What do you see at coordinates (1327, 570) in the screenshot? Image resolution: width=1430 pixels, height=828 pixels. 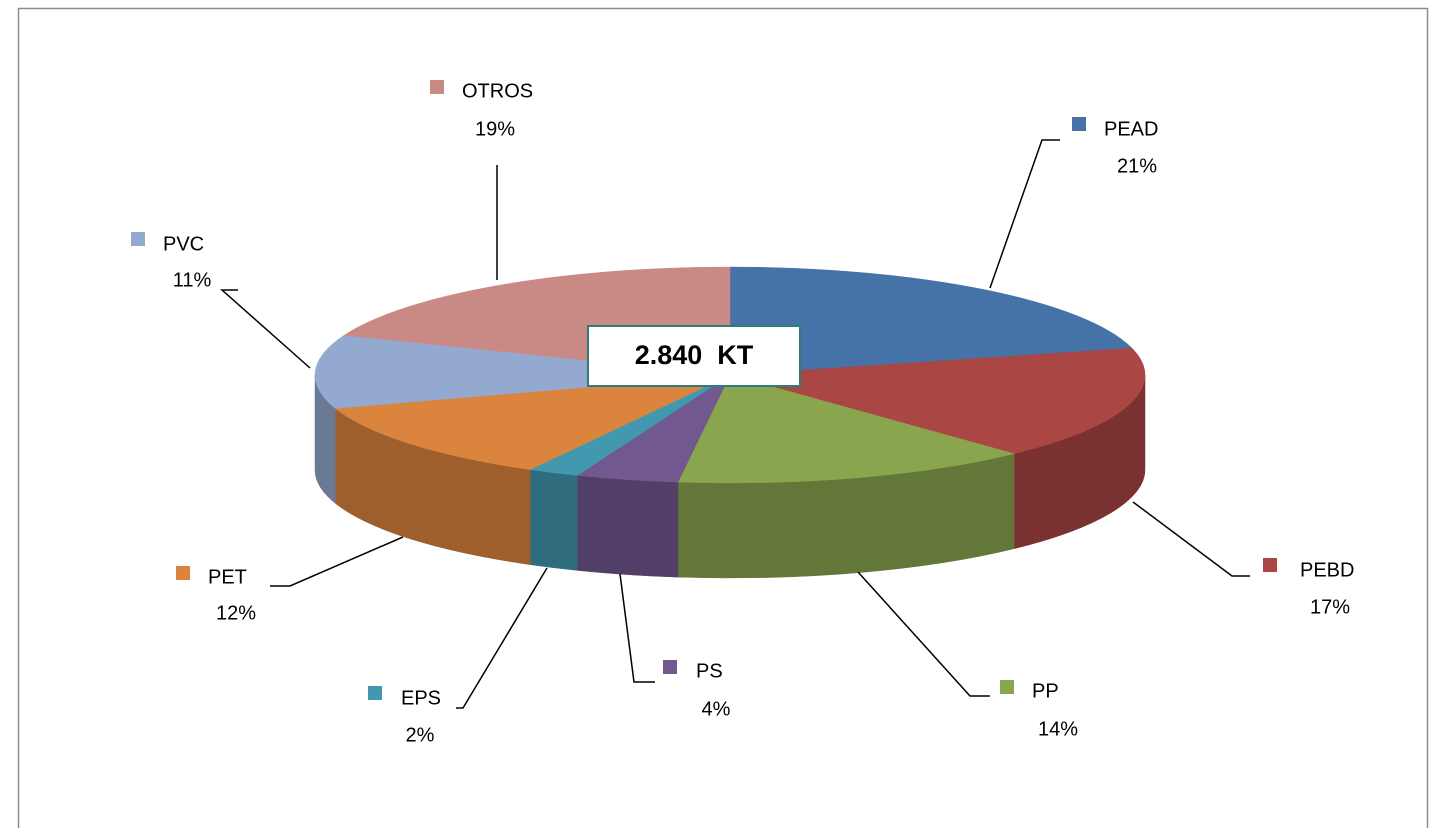 I see `category-label: PEBD` at bounding box center [1327, 570].